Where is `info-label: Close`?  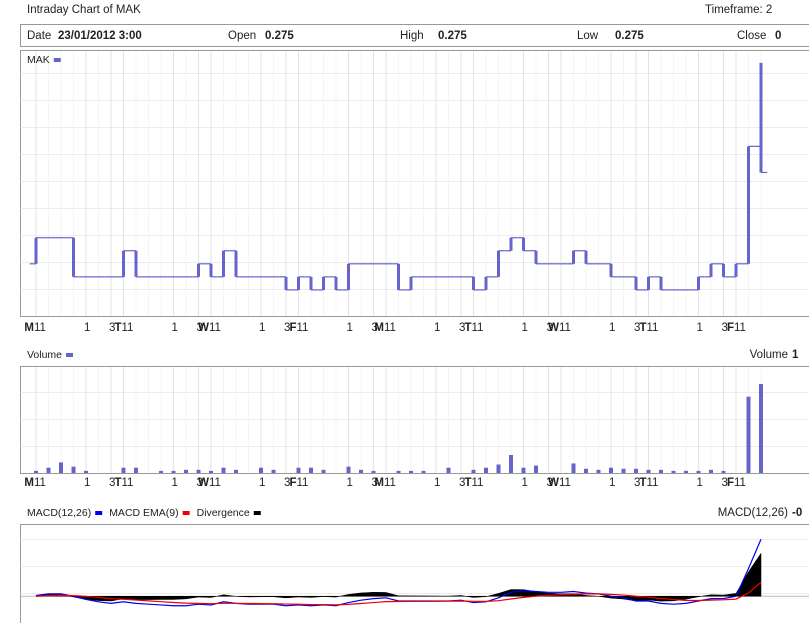
info-label: Close is located at coordinates (751, 36).